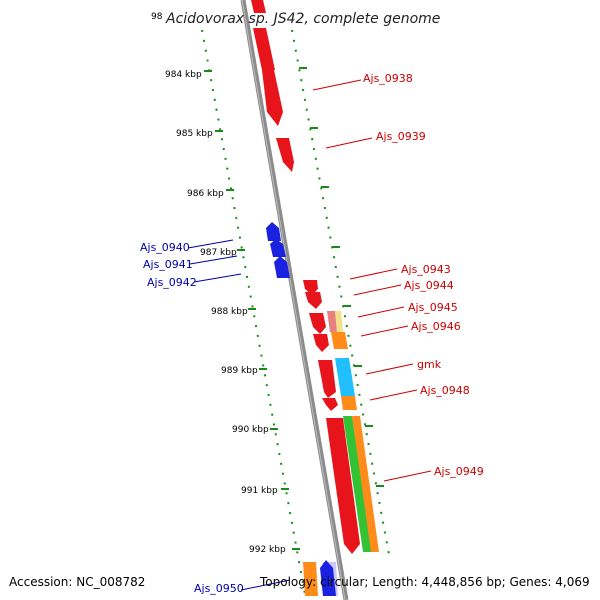  Describe the element at coordinates (388, 78) in the screenshot. I see `gene-label-Ajs_0938: Ajs_0938` at that location.